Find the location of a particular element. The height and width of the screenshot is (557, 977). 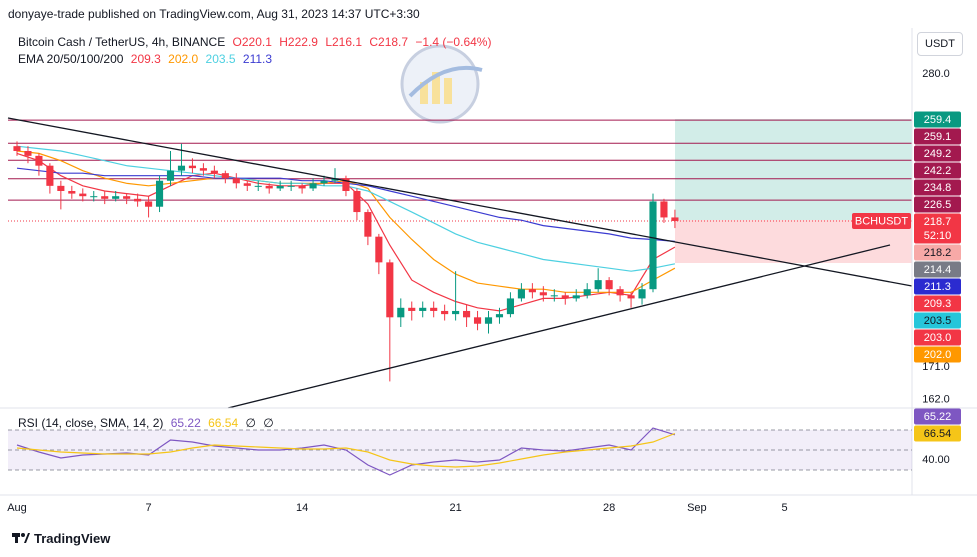

rsi-tick-label: 40.00 is located at coordinates (936, 460).